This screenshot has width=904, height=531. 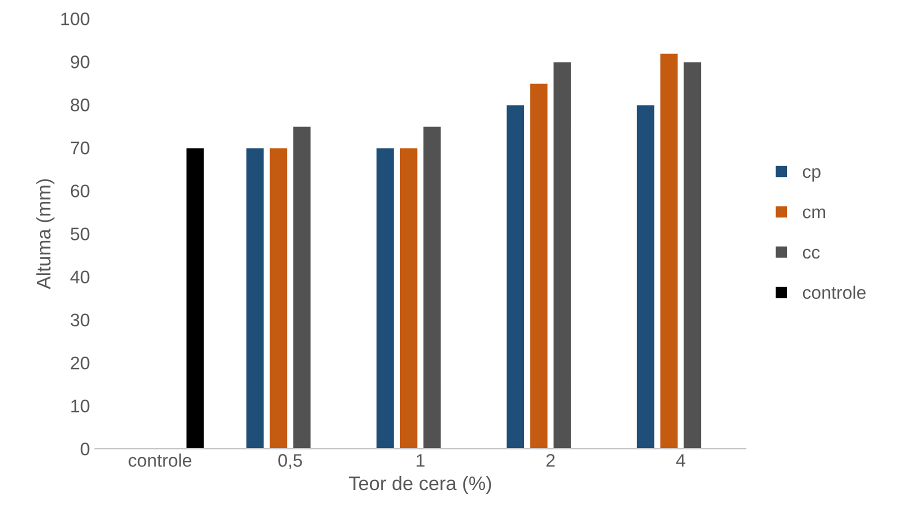 I want to click on legend-label: cc, so click(x=811, y=253).